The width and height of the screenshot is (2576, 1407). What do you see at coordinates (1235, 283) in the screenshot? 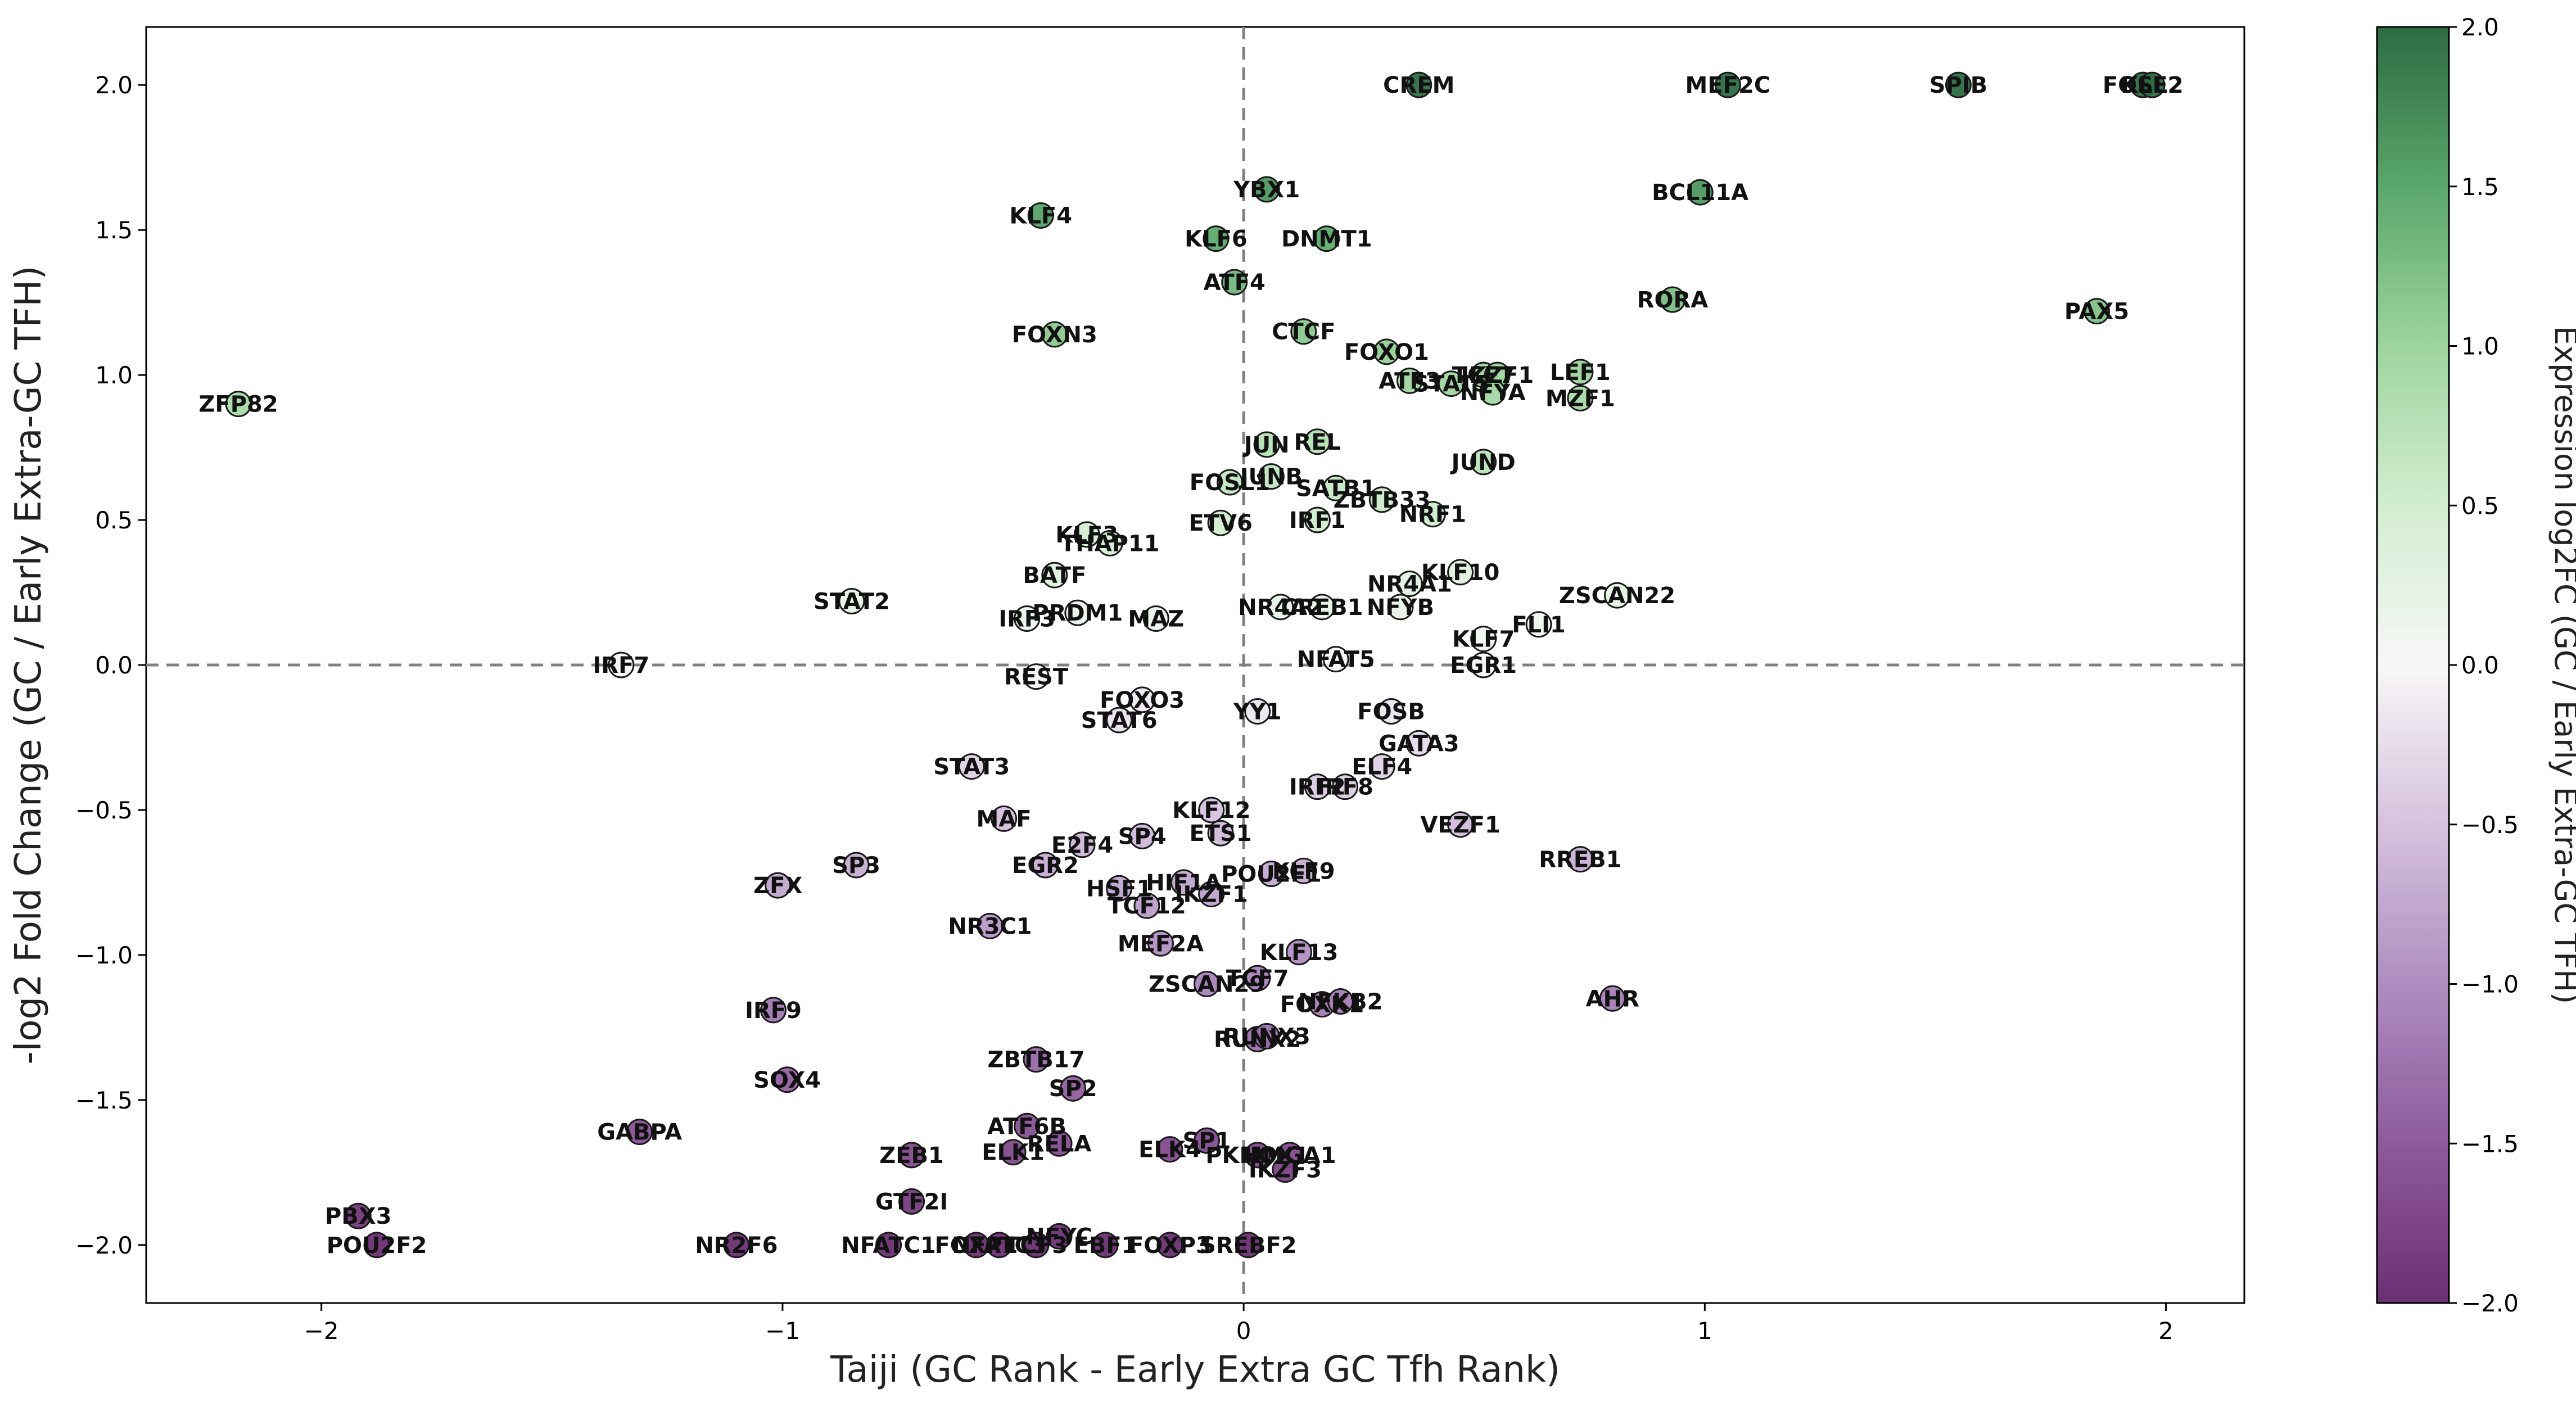
I see `point-label: ATF4` at bounding box center [1235, 283].